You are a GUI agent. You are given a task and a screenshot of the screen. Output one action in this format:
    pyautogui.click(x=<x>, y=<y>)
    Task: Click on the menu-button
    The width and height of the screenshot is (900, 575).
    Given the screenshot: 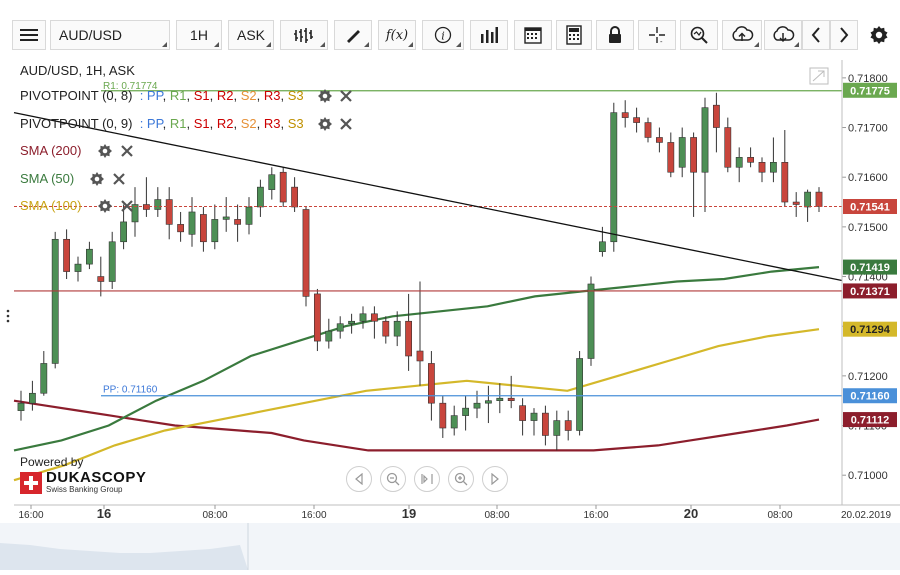 What is the action you would take?
    pyautogui.click(x=29, y=35)
    